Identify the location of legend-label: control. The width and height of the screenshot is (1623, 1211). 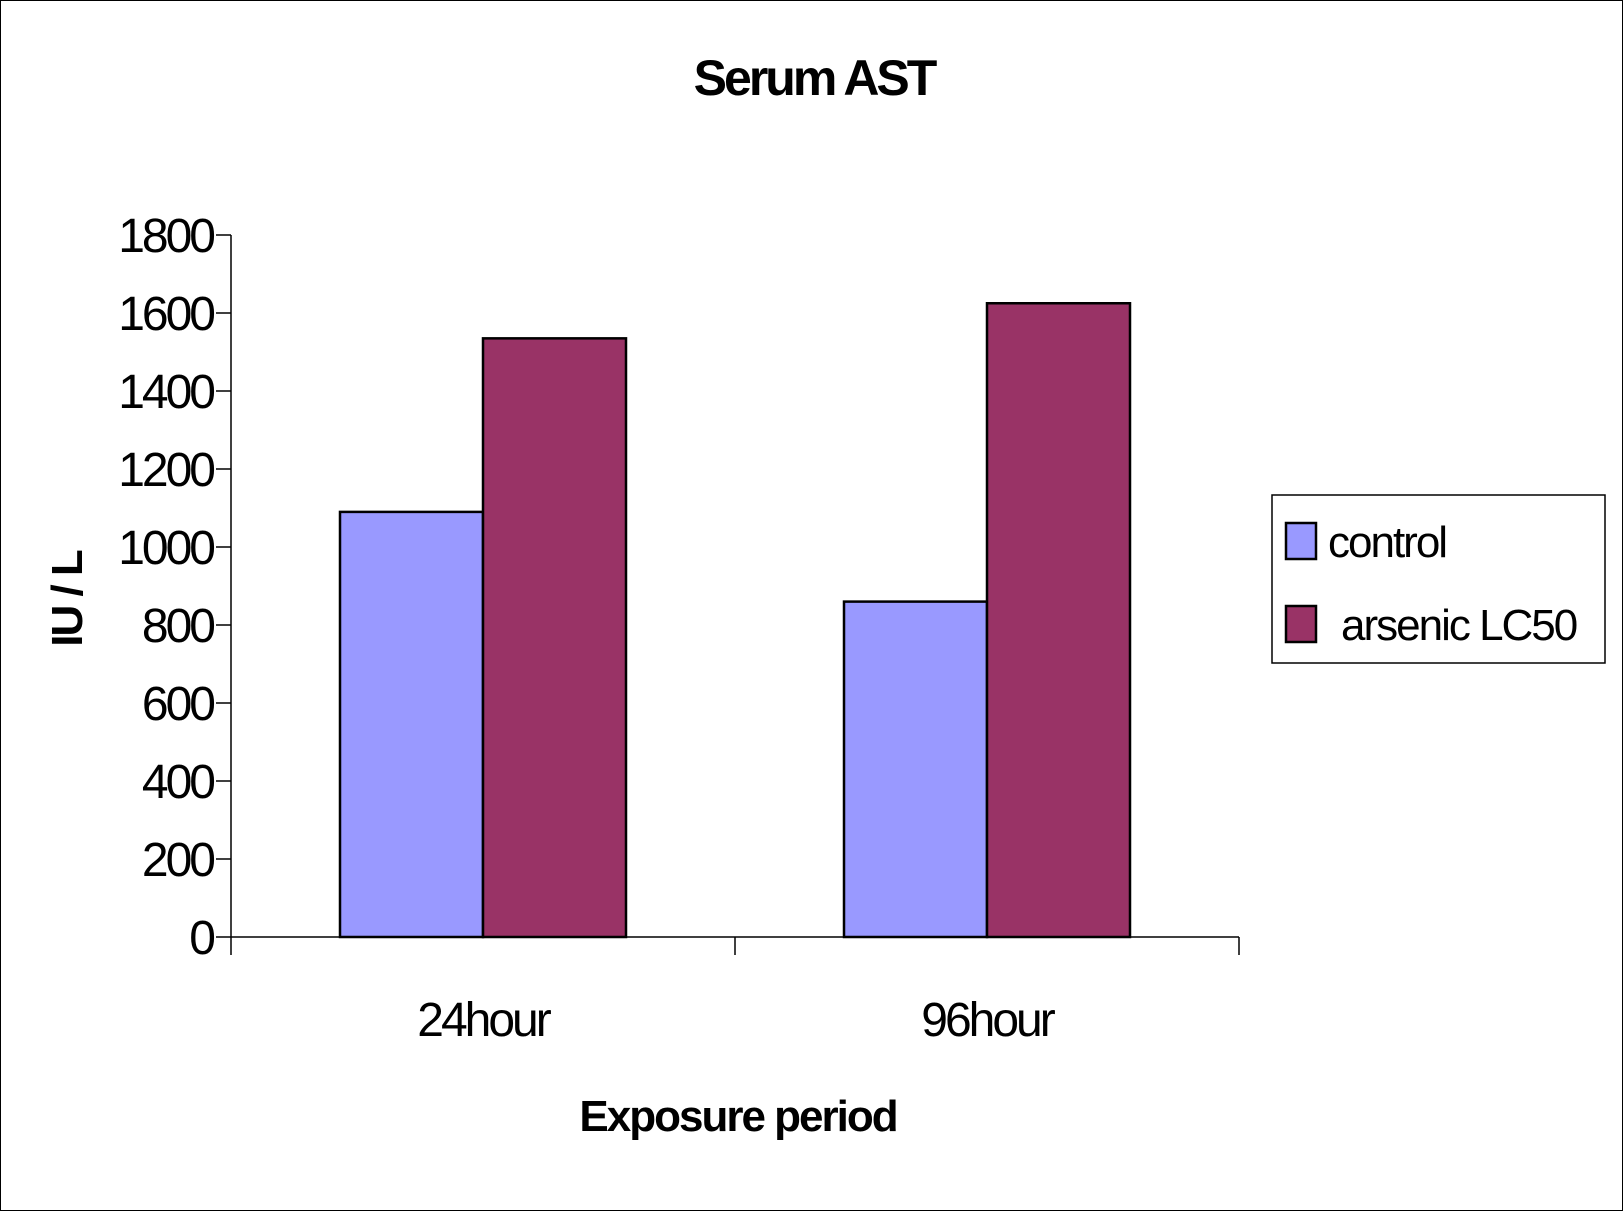
(1387, 542).